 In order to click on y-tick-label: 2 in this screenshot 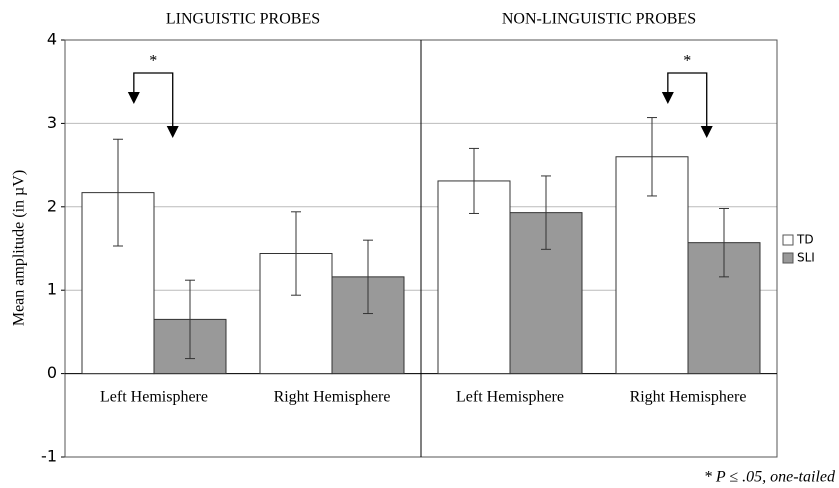, I will do `click(52, 205)`.